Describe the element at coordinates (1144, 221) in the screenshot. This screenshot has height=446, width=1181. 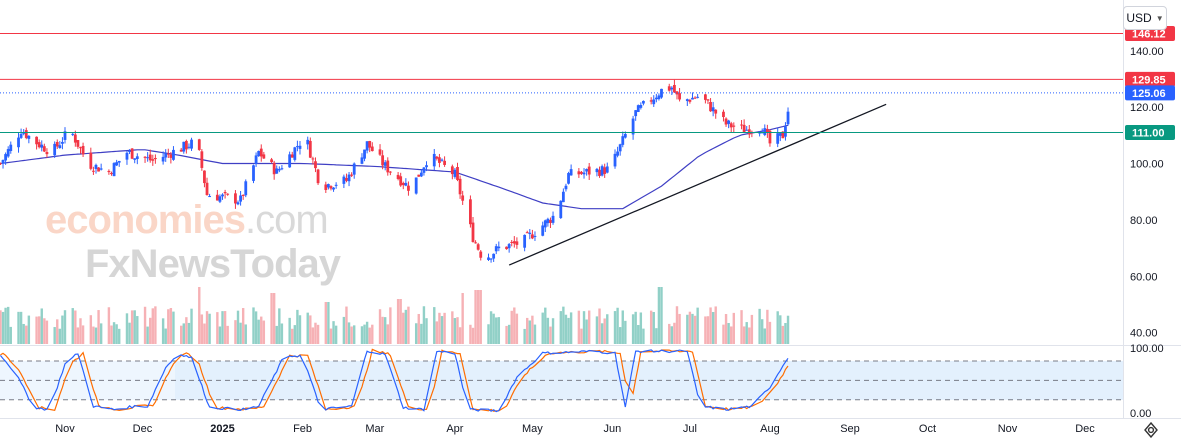
I see `price-tick-label: 80.00` at that location.